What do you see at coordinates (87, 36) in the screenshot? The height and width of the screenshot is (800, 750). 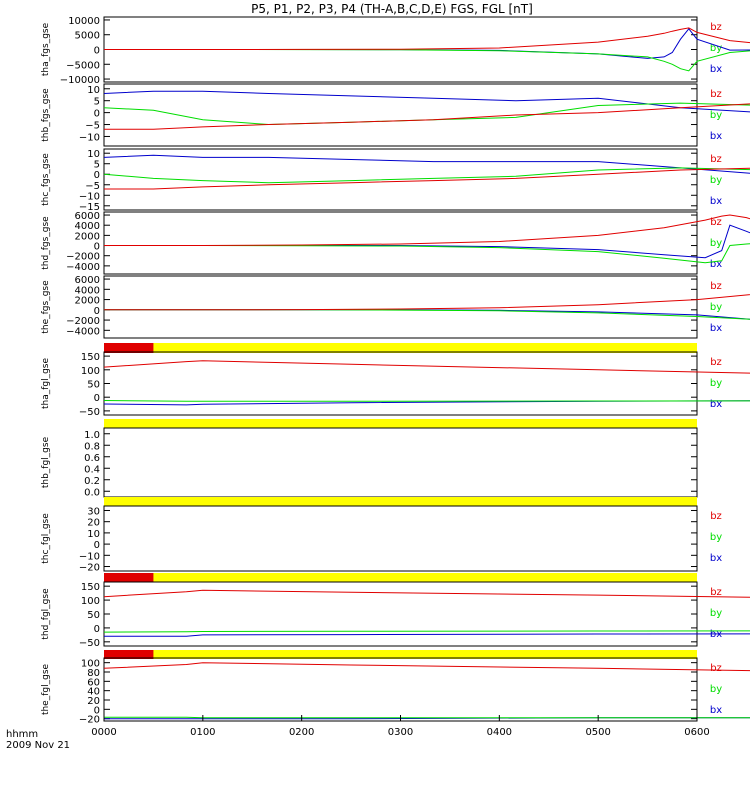 I see `y-tick-label: 5000` at bounding box center [87, 36].